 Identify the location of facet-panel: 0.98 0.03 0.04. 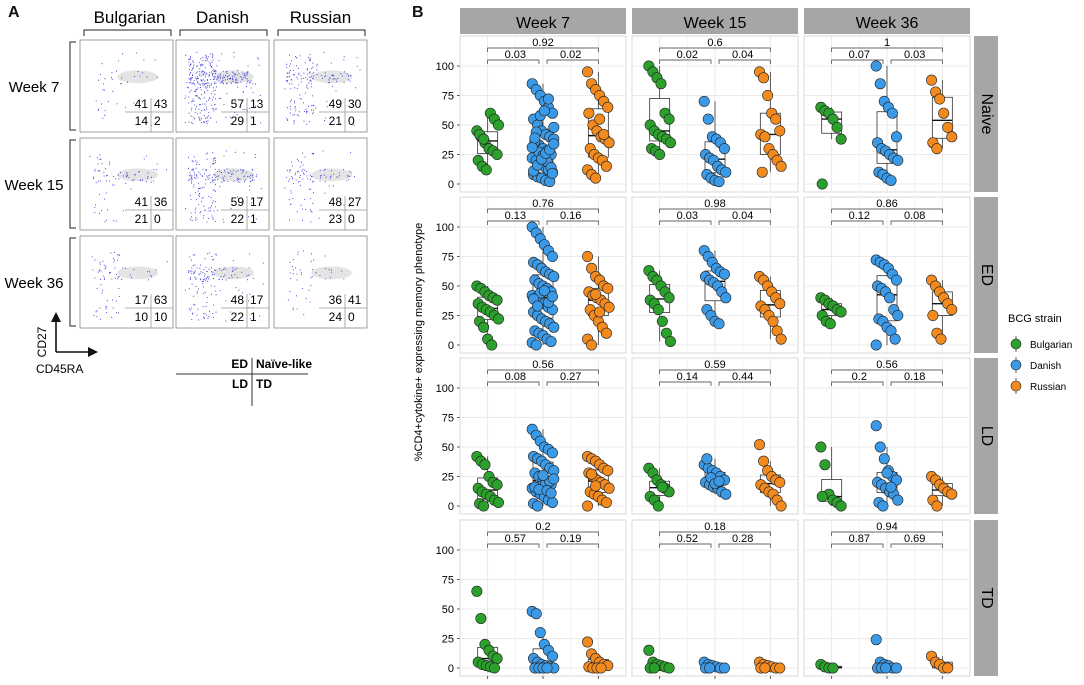
(715, 275).